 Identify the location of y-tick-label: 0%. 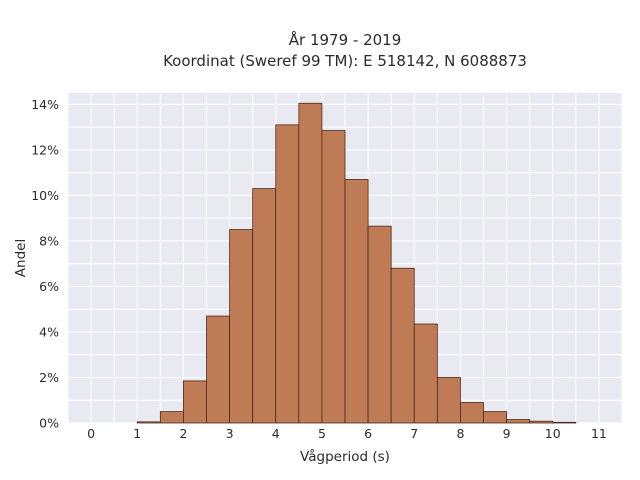
(49, 423).